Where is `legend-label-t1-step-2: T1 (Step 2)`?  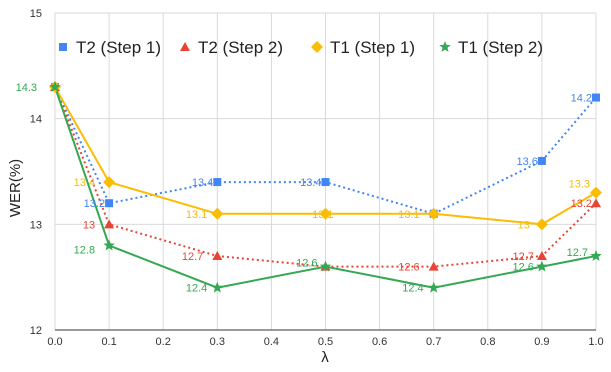 legend-label-t1-step-2: T1 (Step 2) is located at coordinates (500, 47).